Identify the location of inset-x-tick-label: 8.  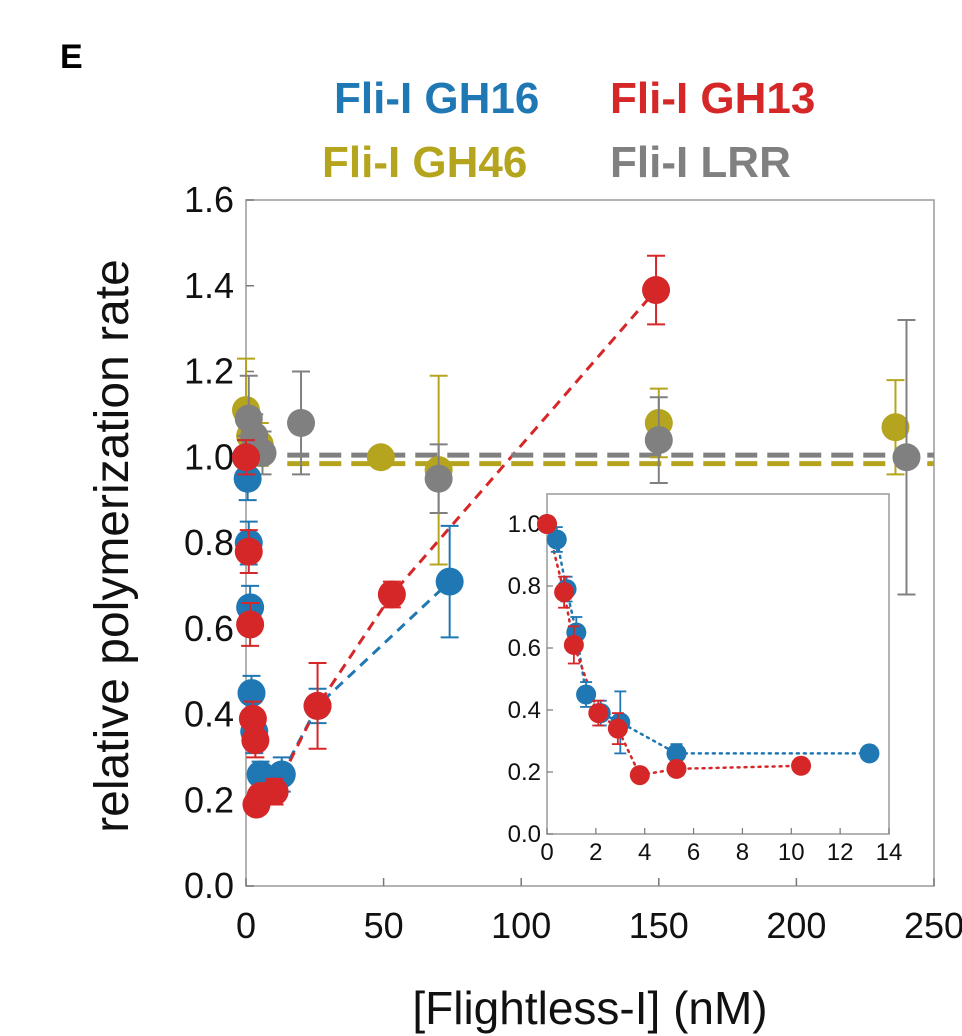
(742, 852).